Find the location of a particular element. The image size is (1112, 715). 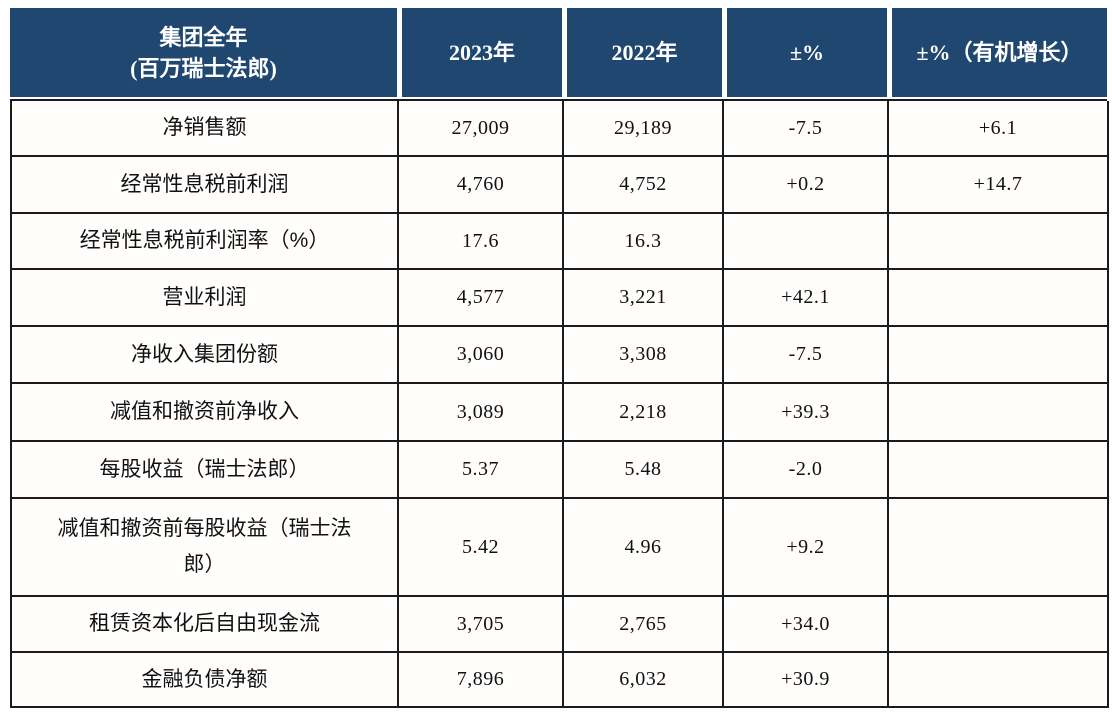

value-2023-cell: 4,577 is located at coordinates (481, 298).